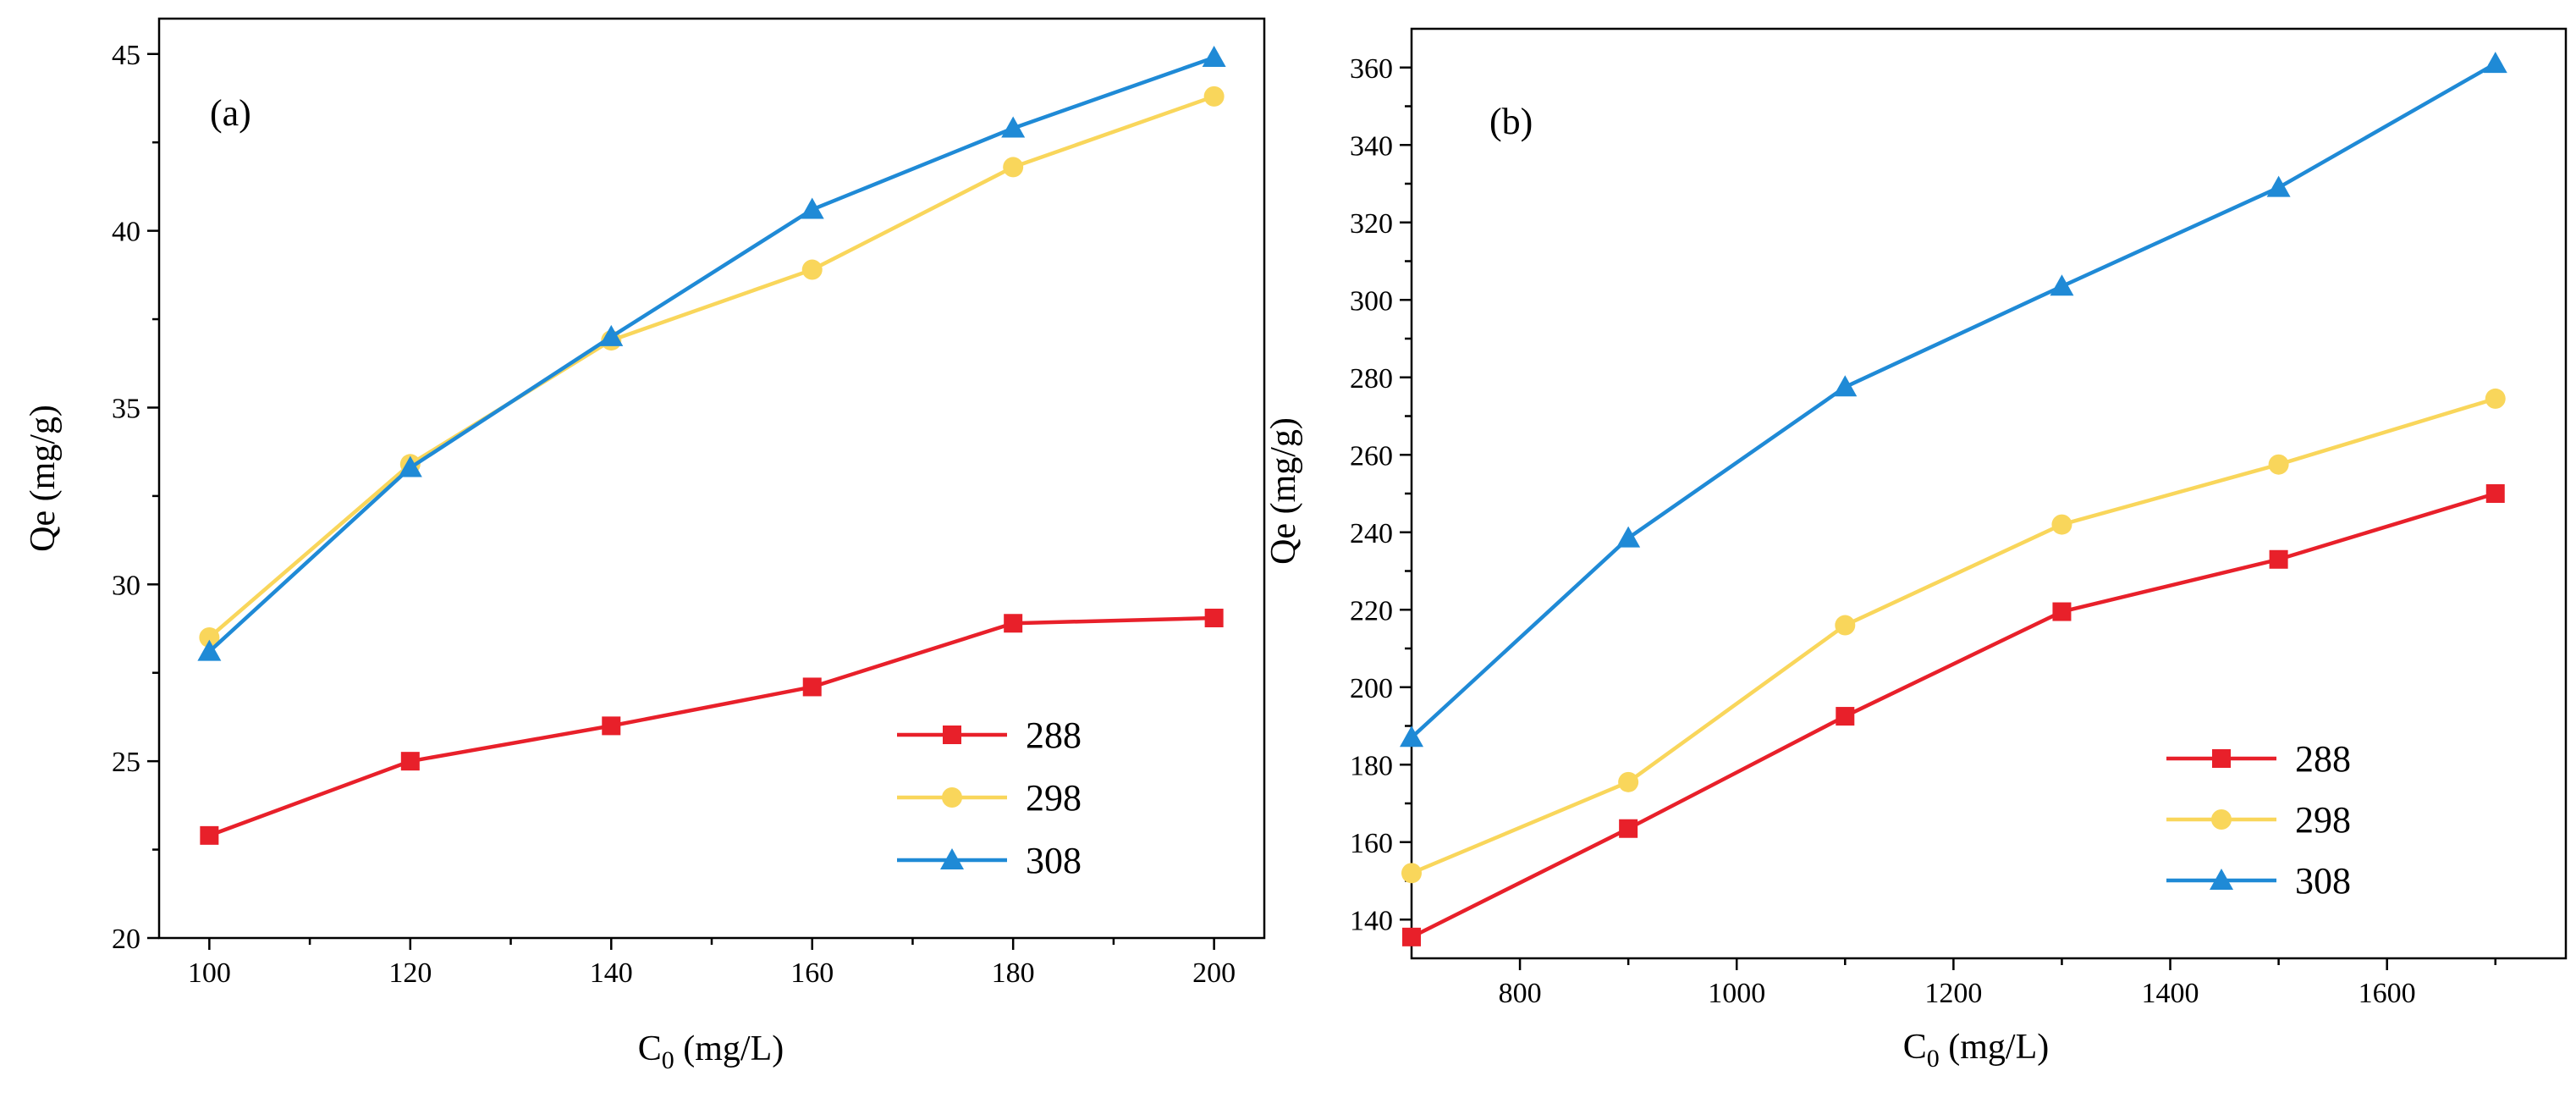 This screenshot has width=2576, height=1098. I want to click on x-tick-label: 1600, so click(2387, 993).